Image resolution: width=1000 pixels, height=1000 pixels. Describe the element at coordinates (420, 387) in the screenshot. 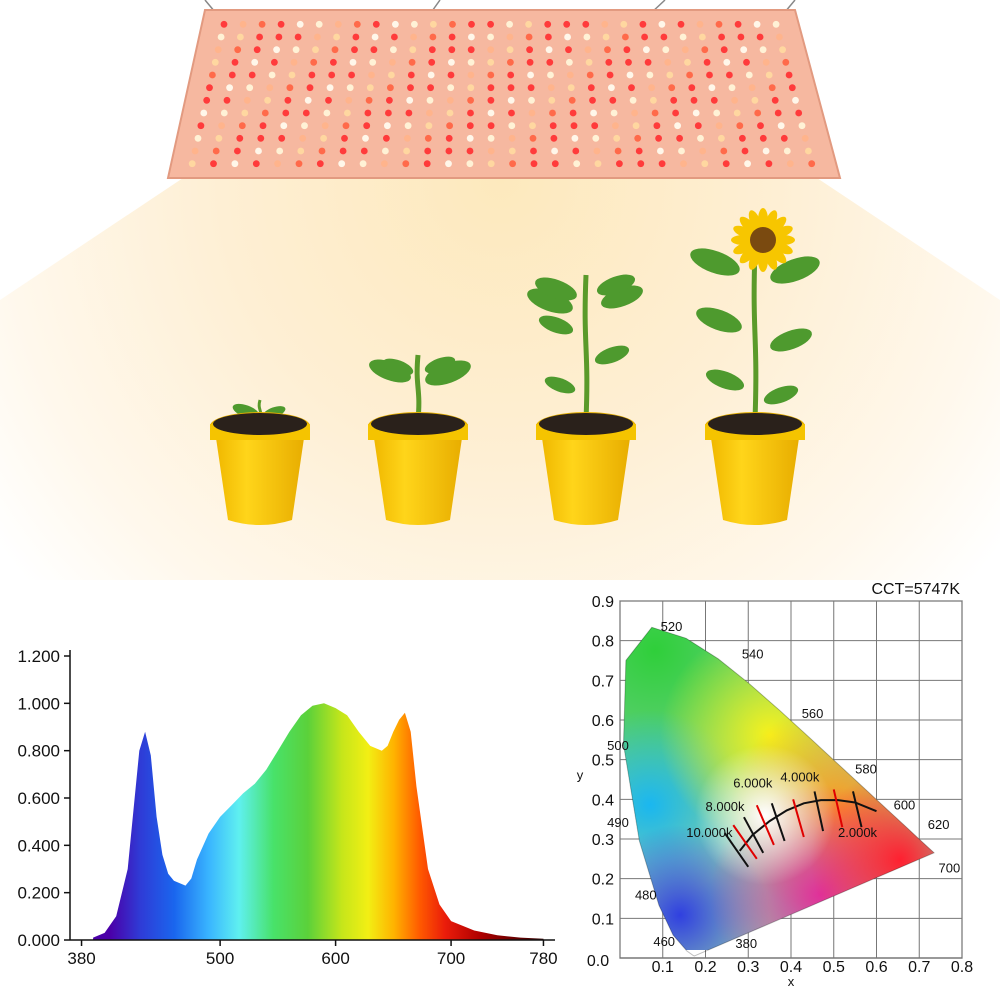

I see `young-plant-icon` at that location.